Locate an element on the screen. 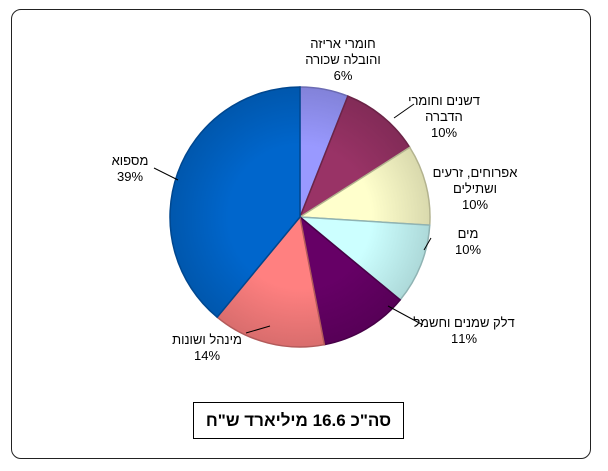 The image size is (608, 471). slice-label-3: מים 10% is located at coordinates (468, 241).